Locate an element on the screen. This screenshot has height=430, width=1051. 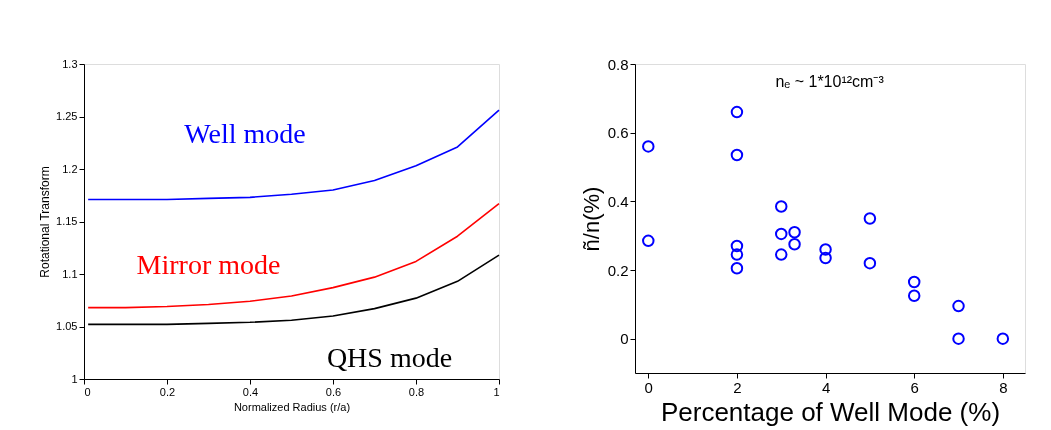
y-tick-label: 1.3 is located at coordinates (70, 63).